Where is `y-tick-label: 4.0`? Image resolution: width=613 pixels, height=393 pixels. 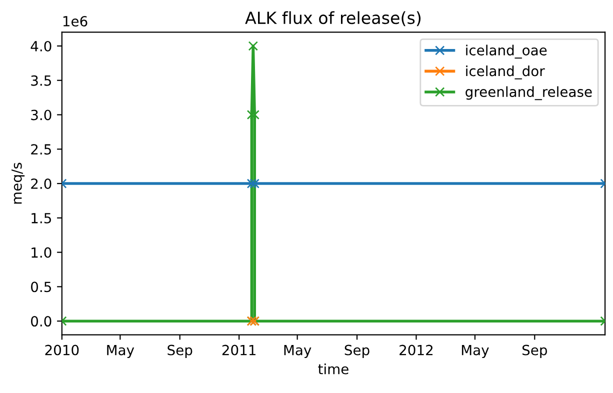 y-tick-label: 4.0 is located at coordinates (41, 46).